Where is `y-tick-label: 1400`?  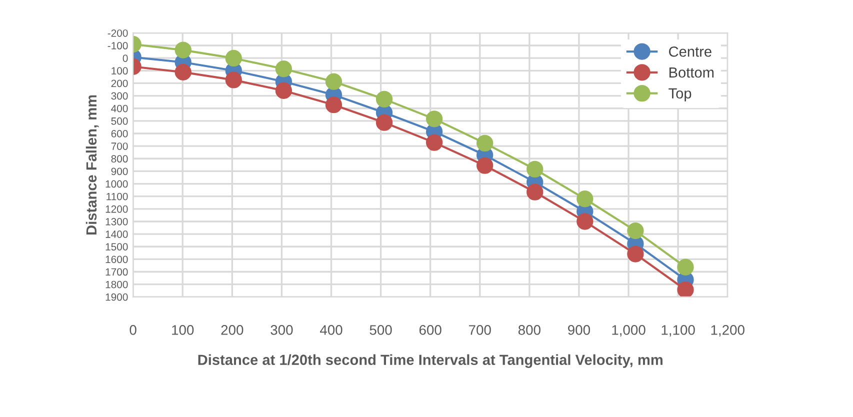
y-tick-label: 1400 is located at coordinates (117, 234).